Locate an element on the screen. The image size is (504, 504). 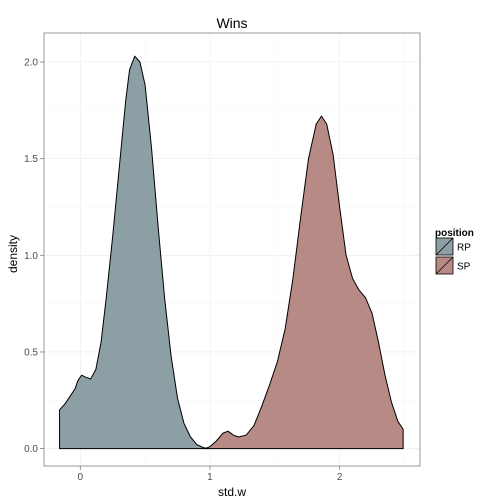
x-tick-label: 0 is located at coordinates (81, 477).